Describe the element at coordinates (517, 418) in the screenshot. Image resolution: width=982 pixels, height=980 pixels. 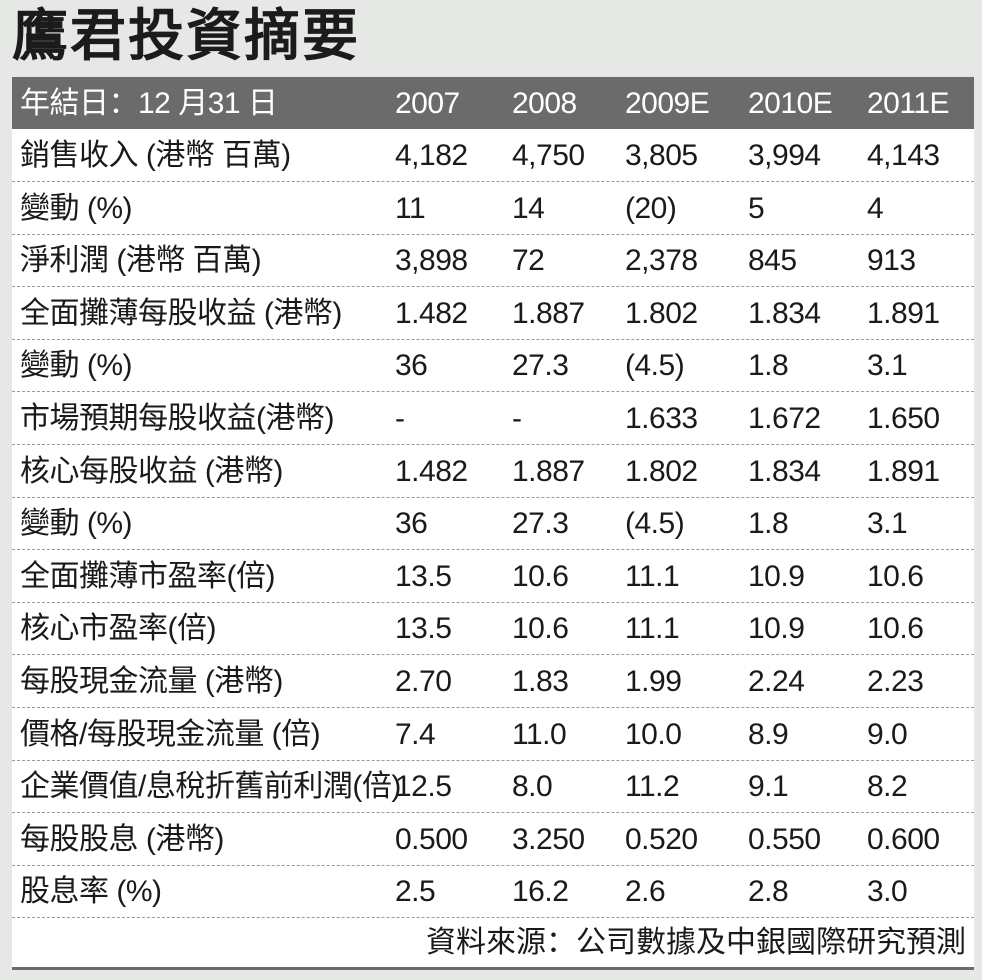
I see `row-value: -` at that location.